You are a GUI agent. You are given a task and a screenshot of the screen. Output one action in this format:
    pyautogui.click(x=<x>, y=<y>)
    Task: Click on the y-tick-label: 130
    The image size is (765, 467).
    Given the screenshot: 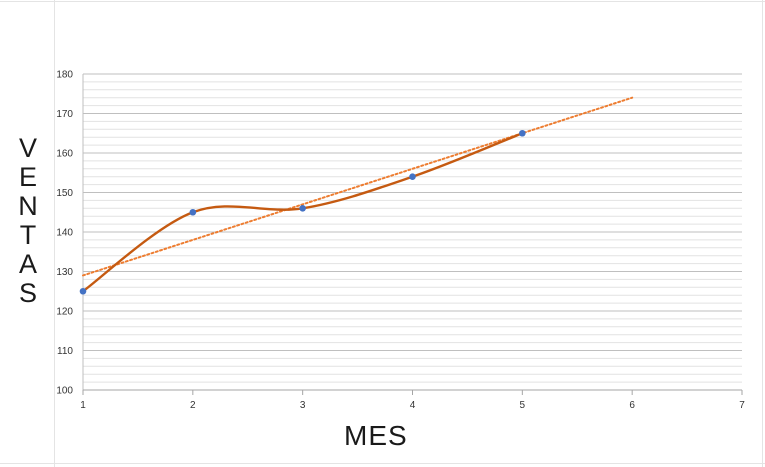 What is the action you would take?
    pyautogui.click(x=64, y=272)
    